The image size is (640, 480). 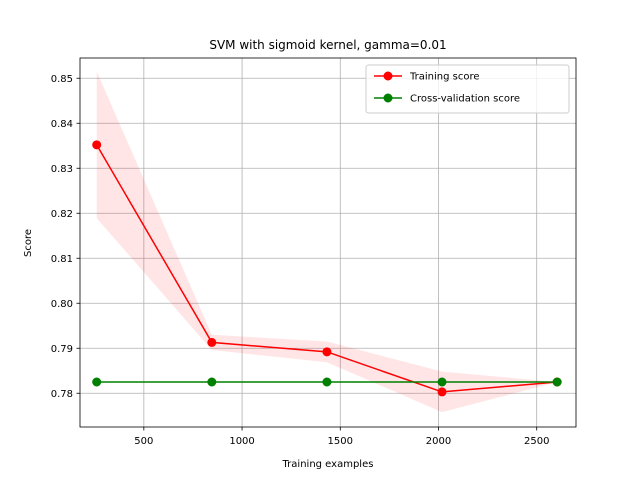 What do you see at coordinates (62, 304) in the screenshot?
I see `y-tick-label: 0.80` at bounding box center [62, 304].